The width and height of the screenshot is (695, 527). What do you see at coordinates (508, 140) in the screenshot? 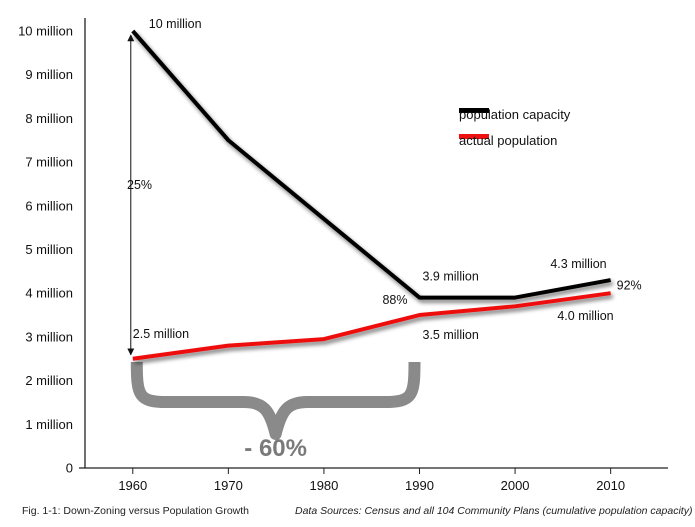
I see `legend-label: actual population` at bounding box center [508, 140].